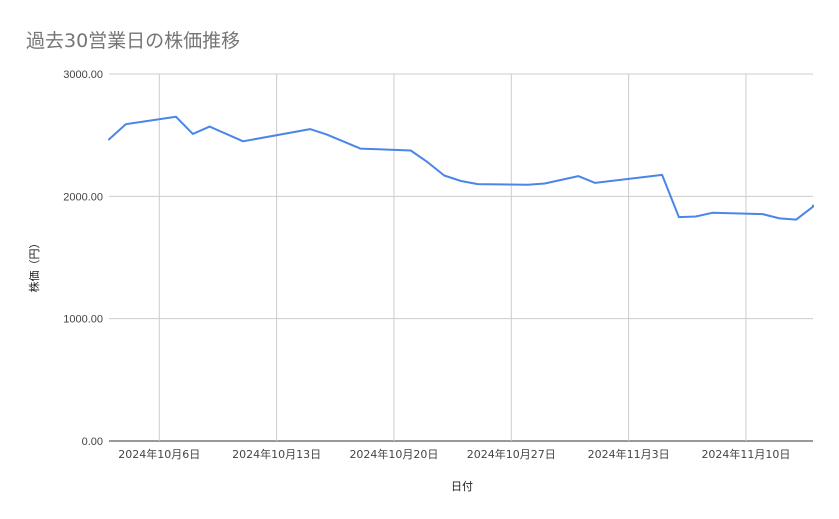 This screenshot has height=519, width=839. What do you see at coordinates (511, 454) in the screenshot?
I see `x-tick-label: 2024年10月27日` at bounding box center [511, 454].